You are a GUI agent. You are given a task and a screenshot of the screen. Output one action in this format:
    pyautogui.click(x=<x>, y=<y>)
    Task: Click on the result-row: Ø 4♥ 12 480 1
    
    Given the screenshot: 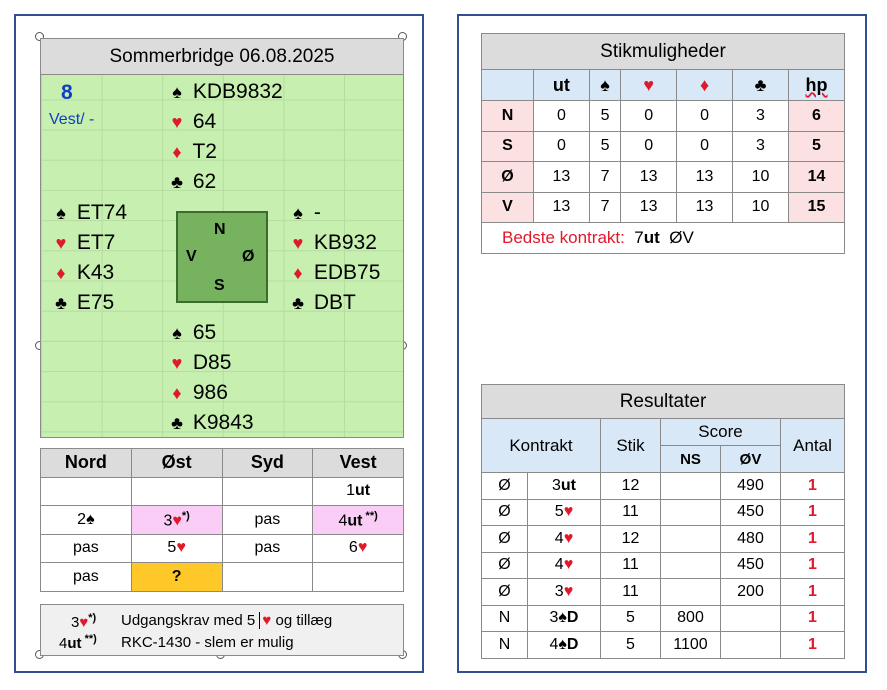 What is the action you would take?
    pyautogui.click(x=663, y=539)
    